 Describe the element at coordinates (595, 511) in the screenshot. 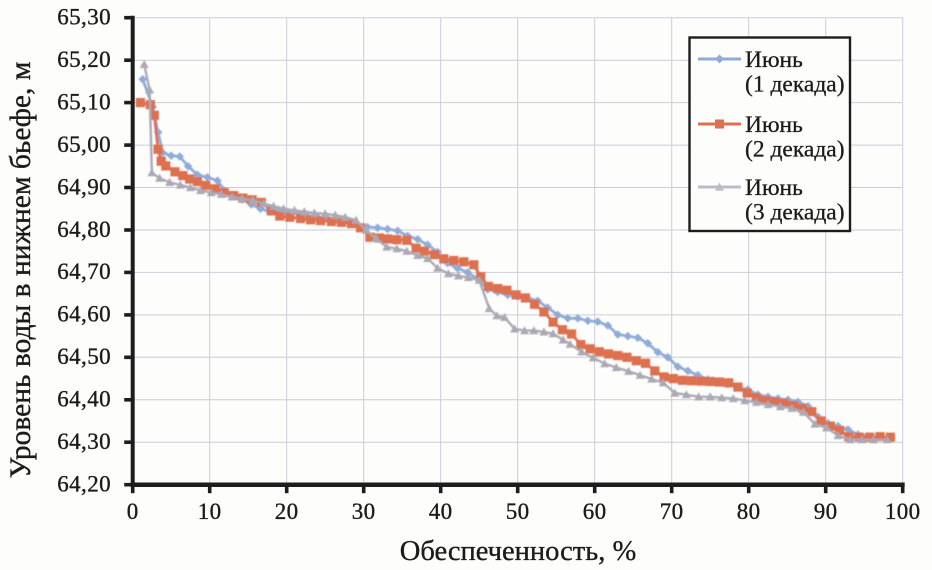

I see `svg-text: 60` at that location.